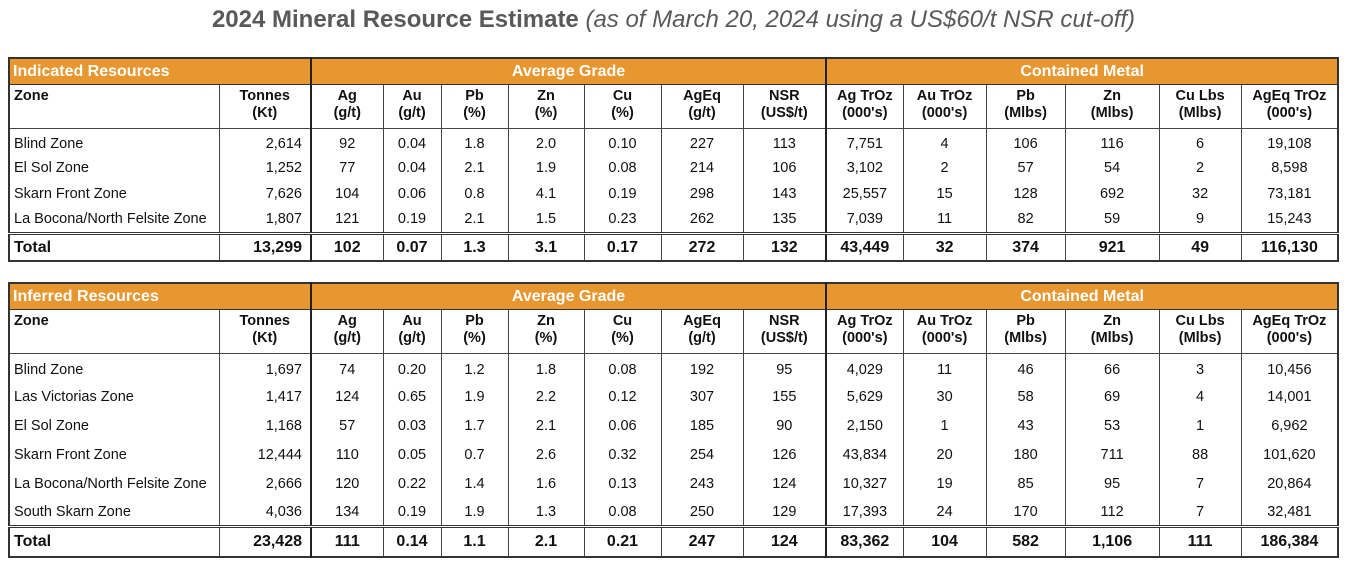 The height and width of the screenshot is (571, 1347). I want to click on column-header: NSR (US$/t), so click(785, 331).